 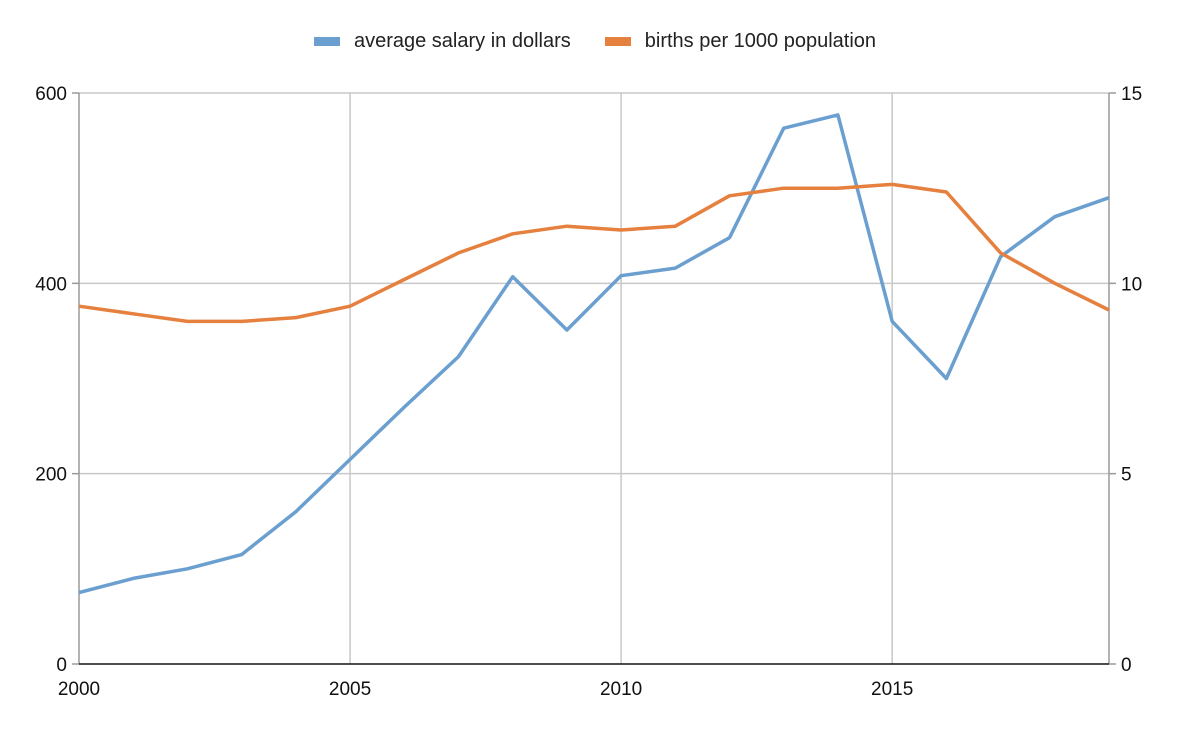 I want to click on y-right-tick-label: 0, so click(x=1126, y=665).